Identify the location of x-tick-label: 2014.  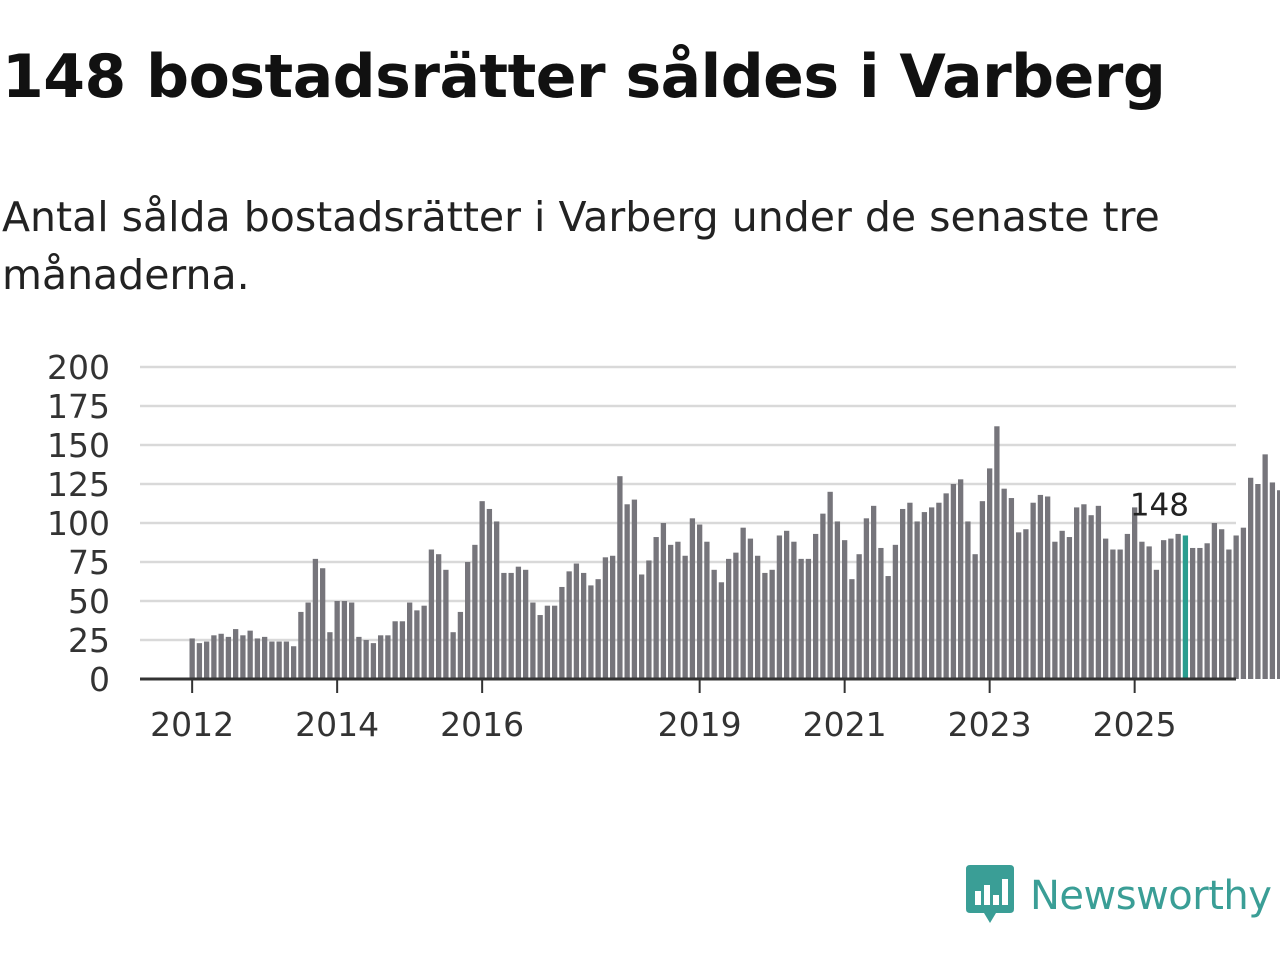
(337, 724).